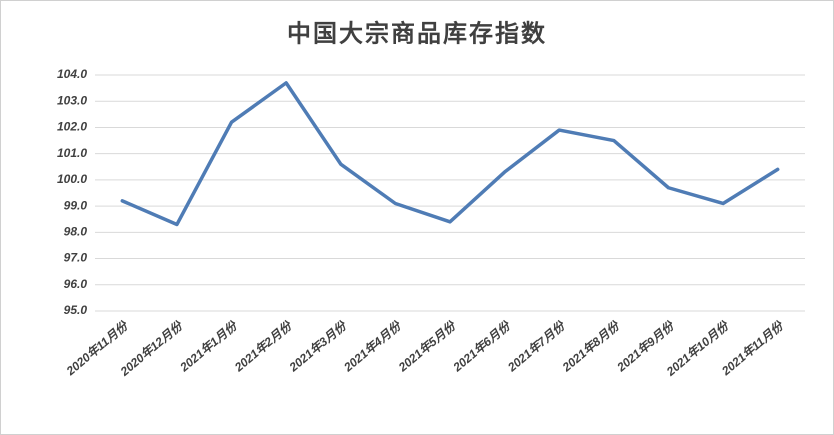  What do you see at coordinates (72, 74) in the screenshot?
I see `y-tick-label: 104.0` at bounding box center [72, 74].